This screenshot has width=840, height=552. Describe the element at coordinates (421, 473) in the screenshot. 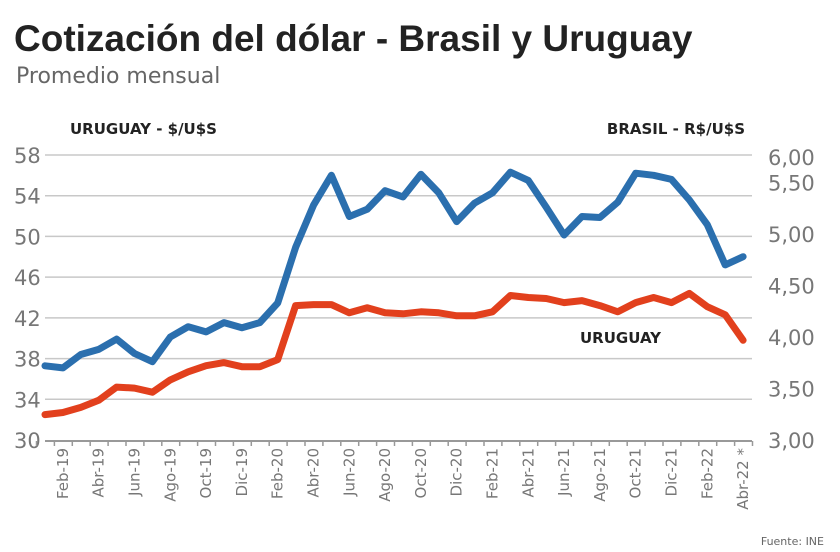

I see `x-tick-label: Oct-20` at that location.